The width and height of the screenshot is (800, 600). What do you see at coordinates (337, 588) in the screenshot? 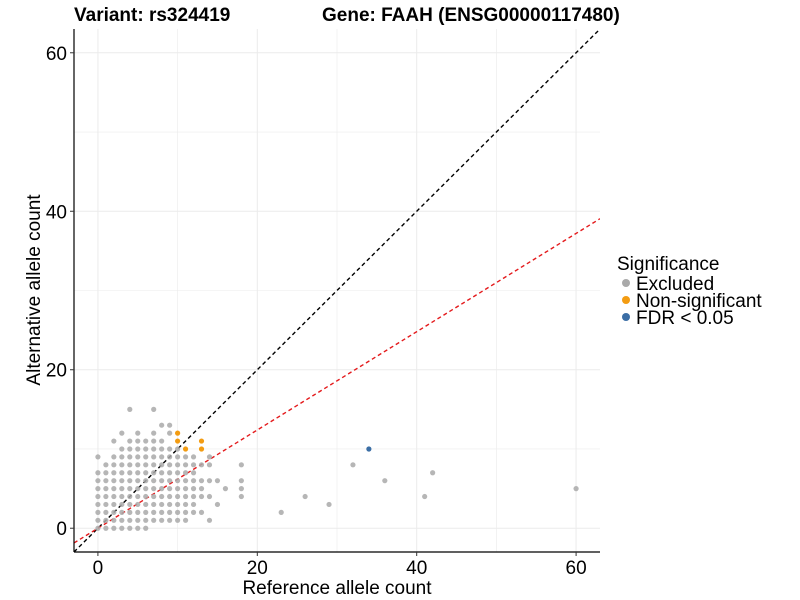
I see `x-axis-label: Reference allele count` at bounding box center [337, 588].